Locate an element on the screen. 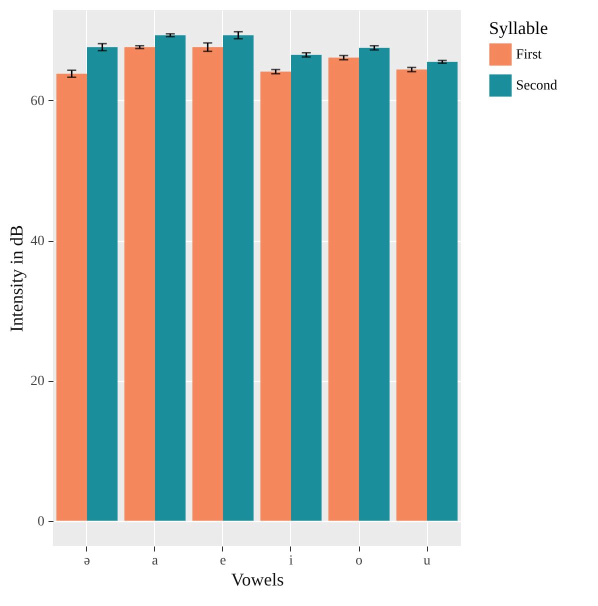 The width and height of the screenshot is (598, 606). x-tick-label: e is located at coordinates (223, 561).